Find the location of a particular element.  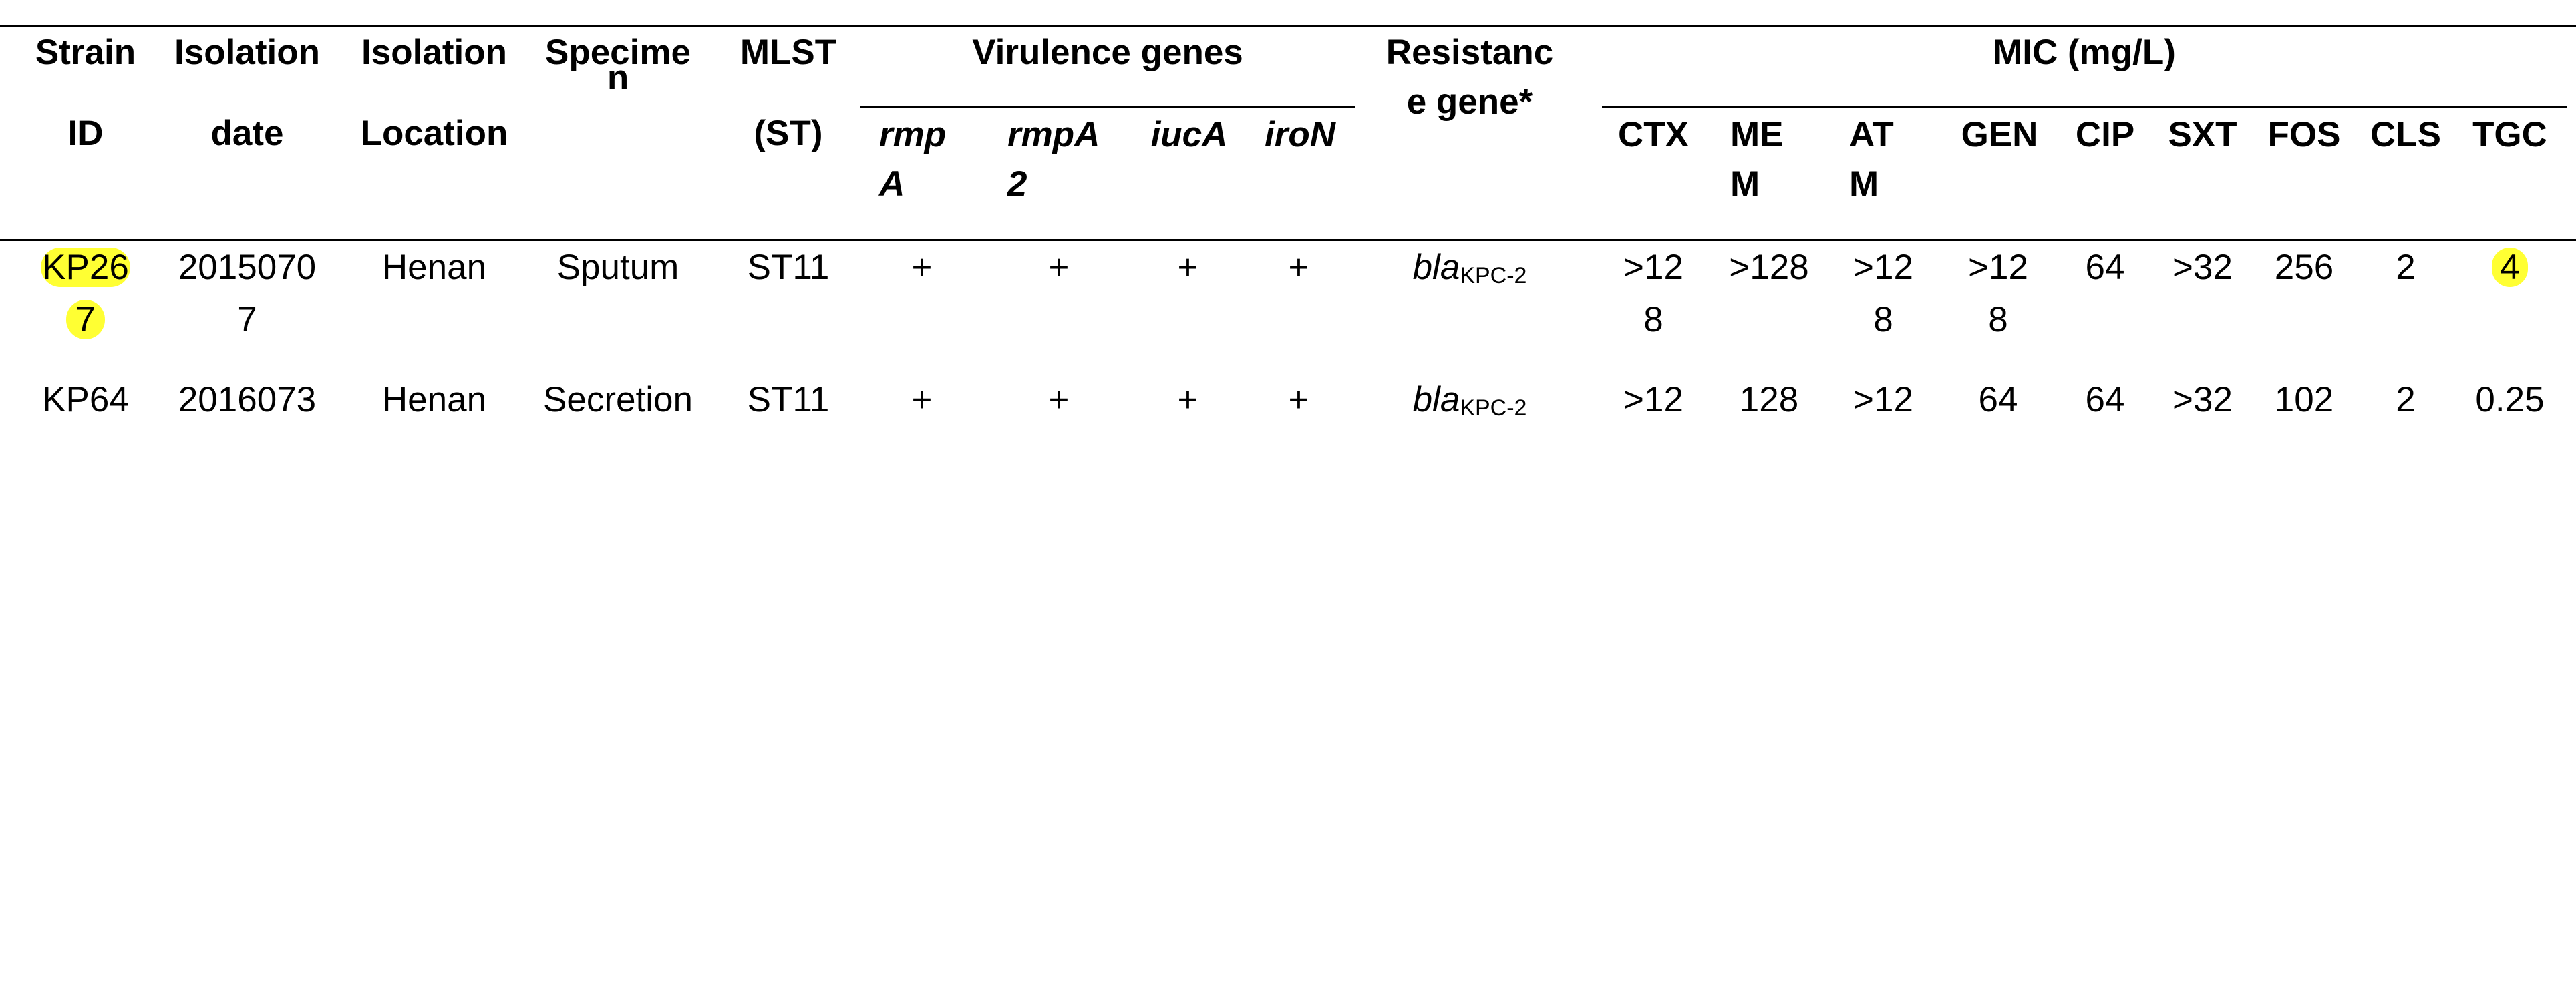

cell-mic-fos: 256 is located at coordinates (2304, 267).